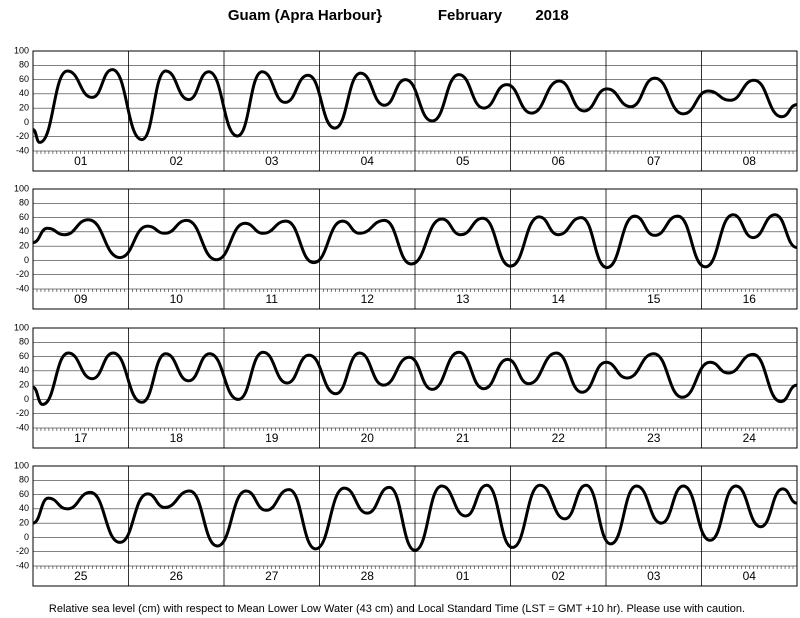 This screenshot has height=618, width=800. What do you see at coordinates (272, 576) in the screenshot?
I see `day-label: 27` at bounding box center [272, 576].